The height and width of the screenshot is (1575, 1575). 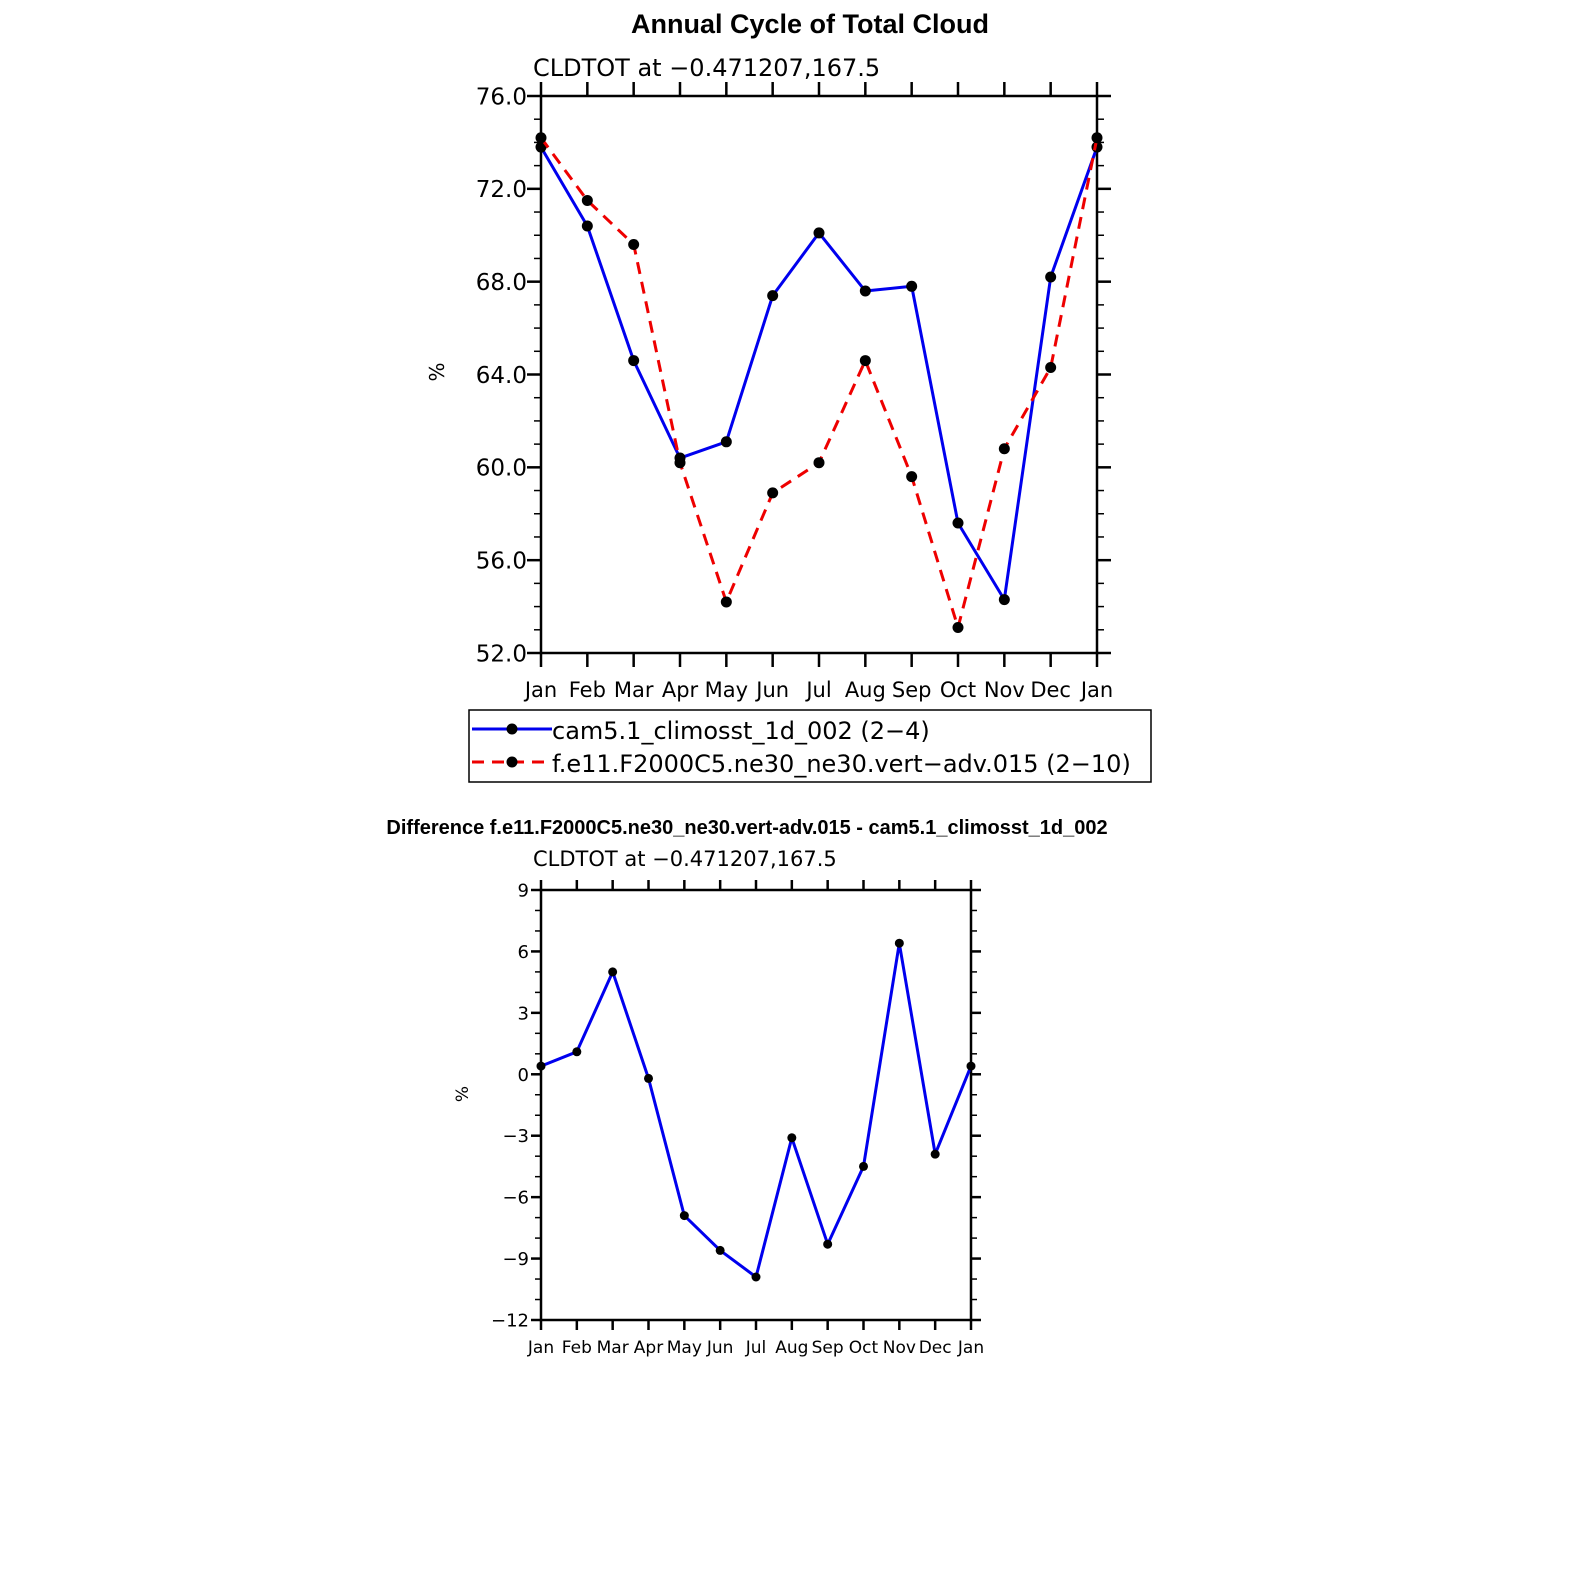 What do you see at coordinates (791, 1348) in the screenshot?
I see `chart2-xtick-label: Aug` at bounding box center [791, 1348].